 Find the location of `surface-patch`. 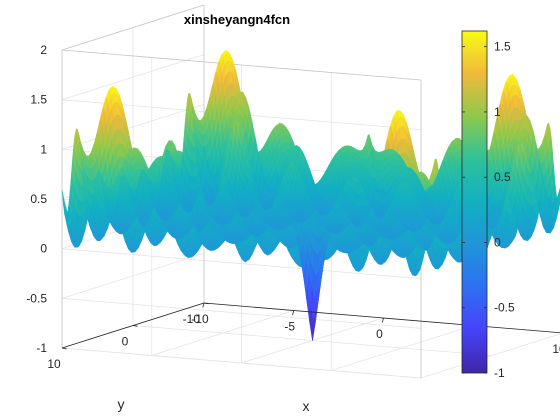

surface-patch is located at coordinates (64, 203).